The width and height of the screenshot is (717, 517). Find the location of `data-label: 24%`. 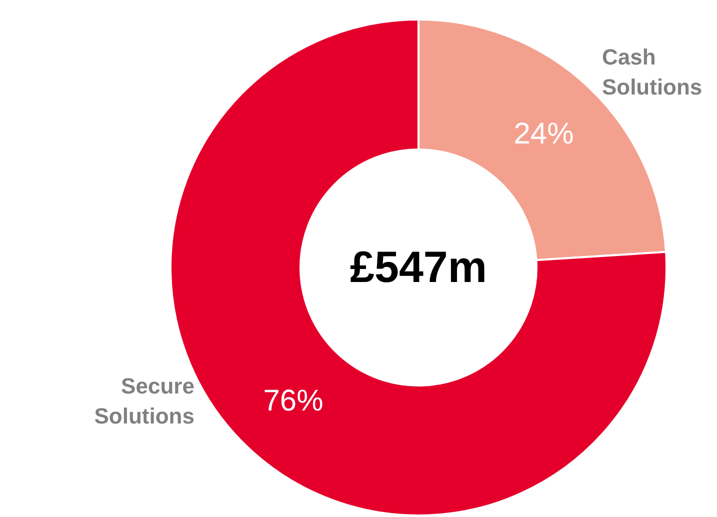

data-label: 24% is located at coordinates (544, 134).